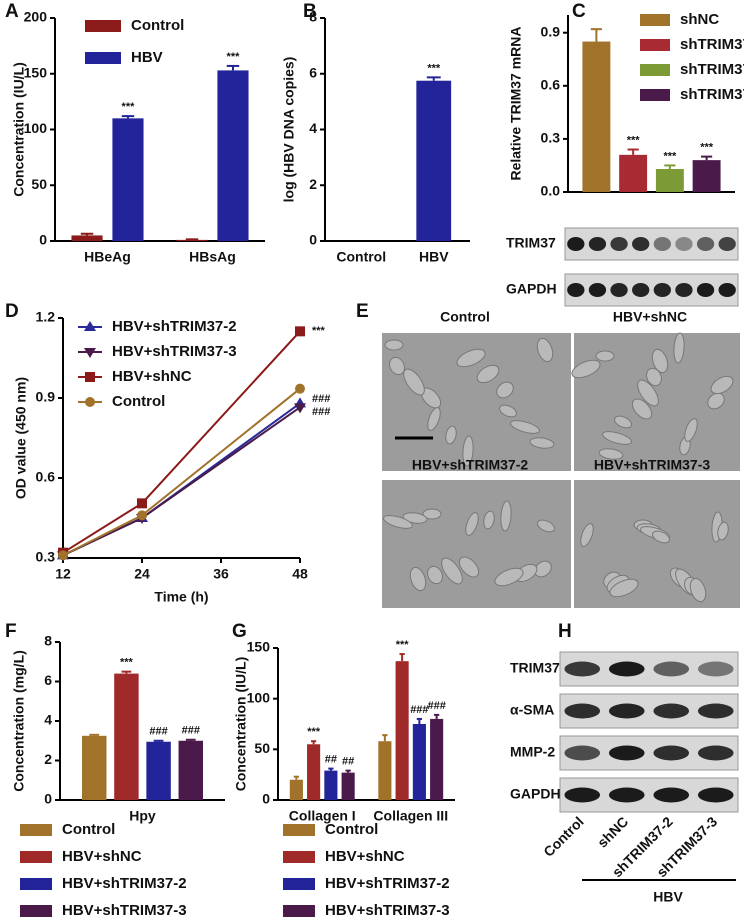  Describe the element at coordinates (532, 752) in the screenshot. I see `blot-label: MMP-2` at that location.